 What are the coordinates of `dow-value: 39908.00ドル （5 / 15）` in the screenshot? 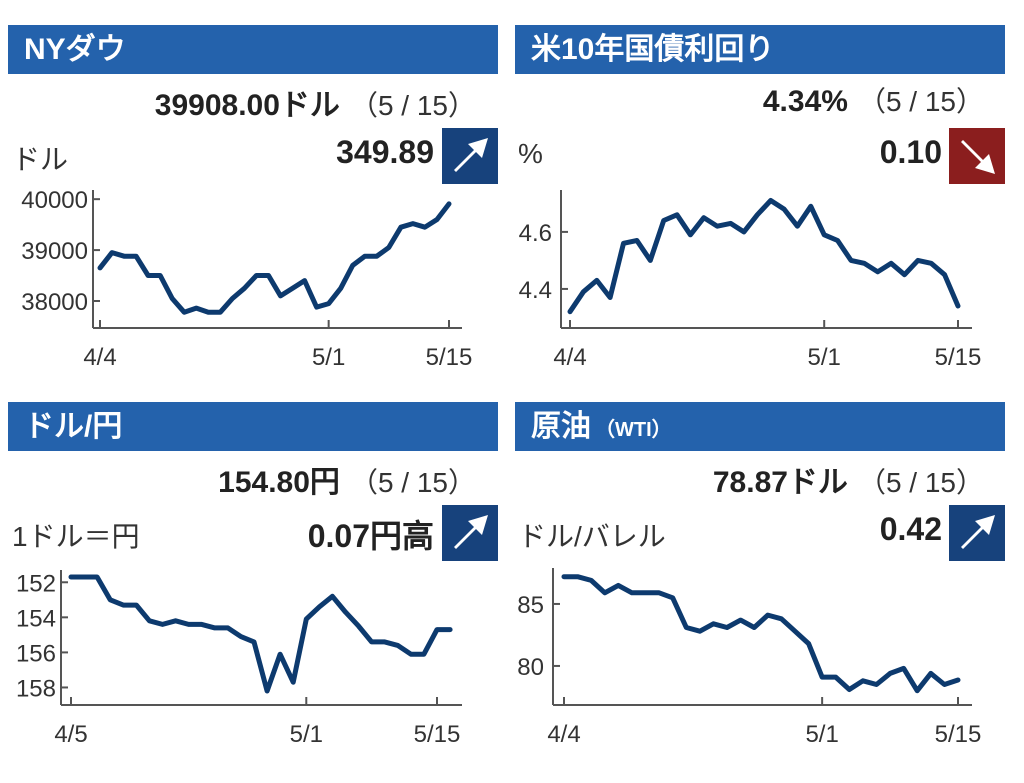 It's located at (315, 102).